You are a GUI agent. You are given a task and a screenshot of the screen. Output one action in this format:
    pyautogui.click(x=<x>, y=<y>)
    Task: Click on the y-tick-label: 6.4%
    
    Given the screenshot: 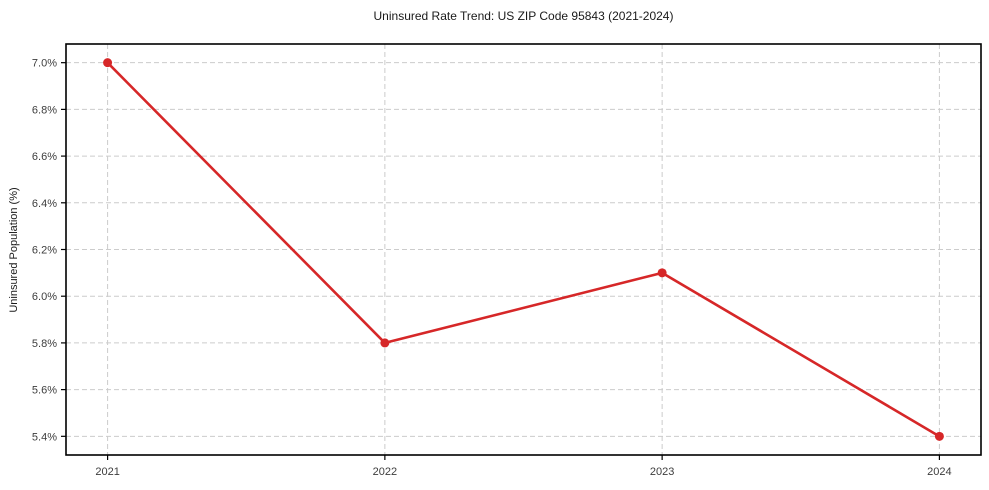 What is the action you would take?
    pyautogui.click(x=44, y=204)
    